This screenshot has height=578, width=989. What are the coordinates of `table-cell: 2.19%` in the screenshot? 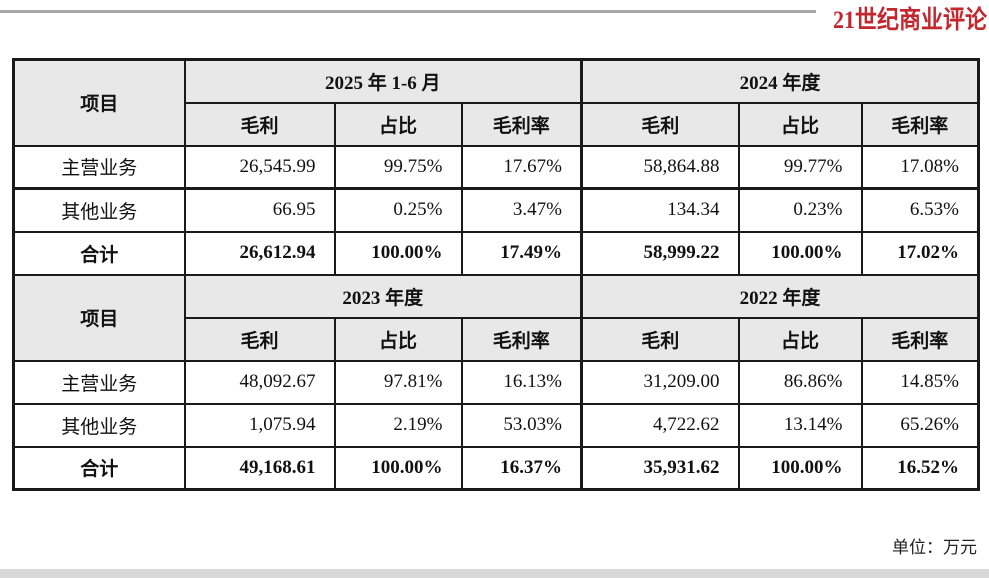 It's located at (398, 425).